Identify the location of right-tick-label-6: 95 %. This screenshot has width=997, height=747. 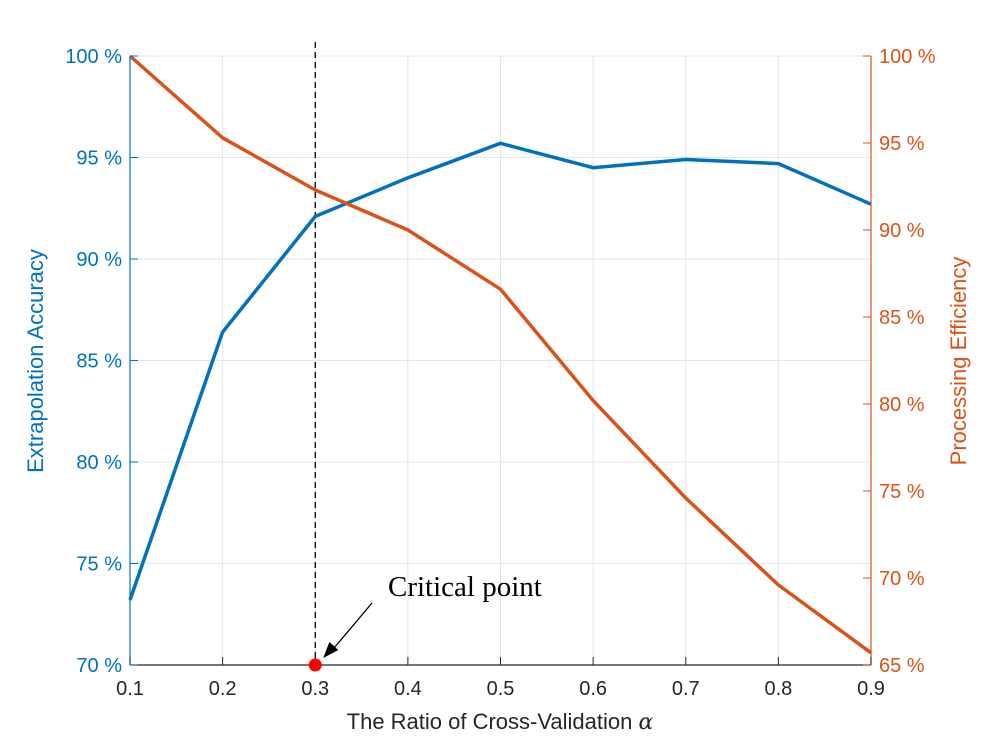
(902, 144).